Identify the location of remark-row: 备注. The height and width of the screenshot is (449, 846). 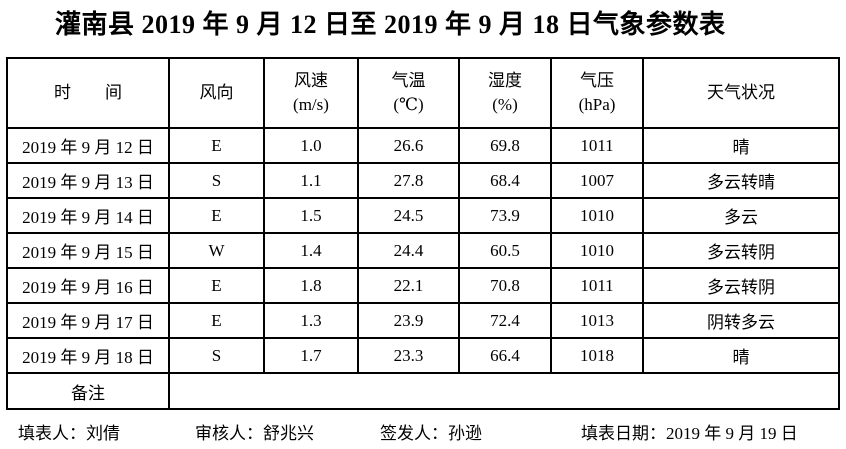
(423, 391).